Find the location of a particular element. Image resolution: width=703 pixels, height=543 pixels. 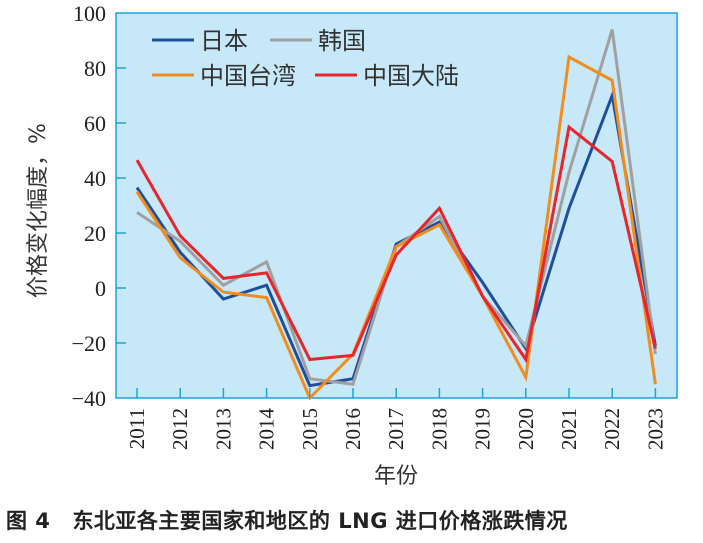

figure-number: 图 4 is located at coordinates (28, 521).